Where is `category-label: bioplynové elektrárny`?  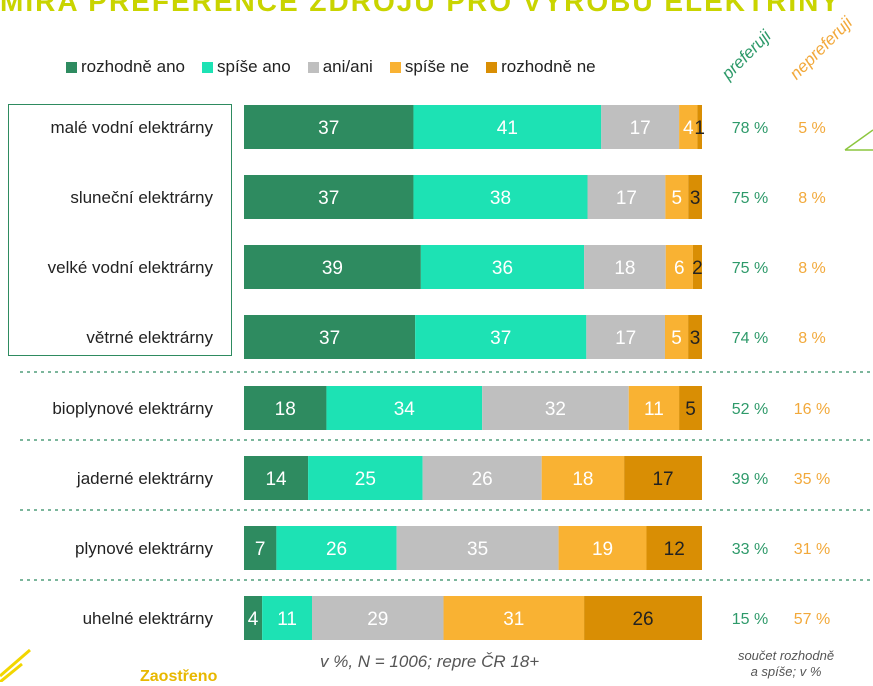 category-label: bioplynové elektrárny is located at coordinates (132, 408).